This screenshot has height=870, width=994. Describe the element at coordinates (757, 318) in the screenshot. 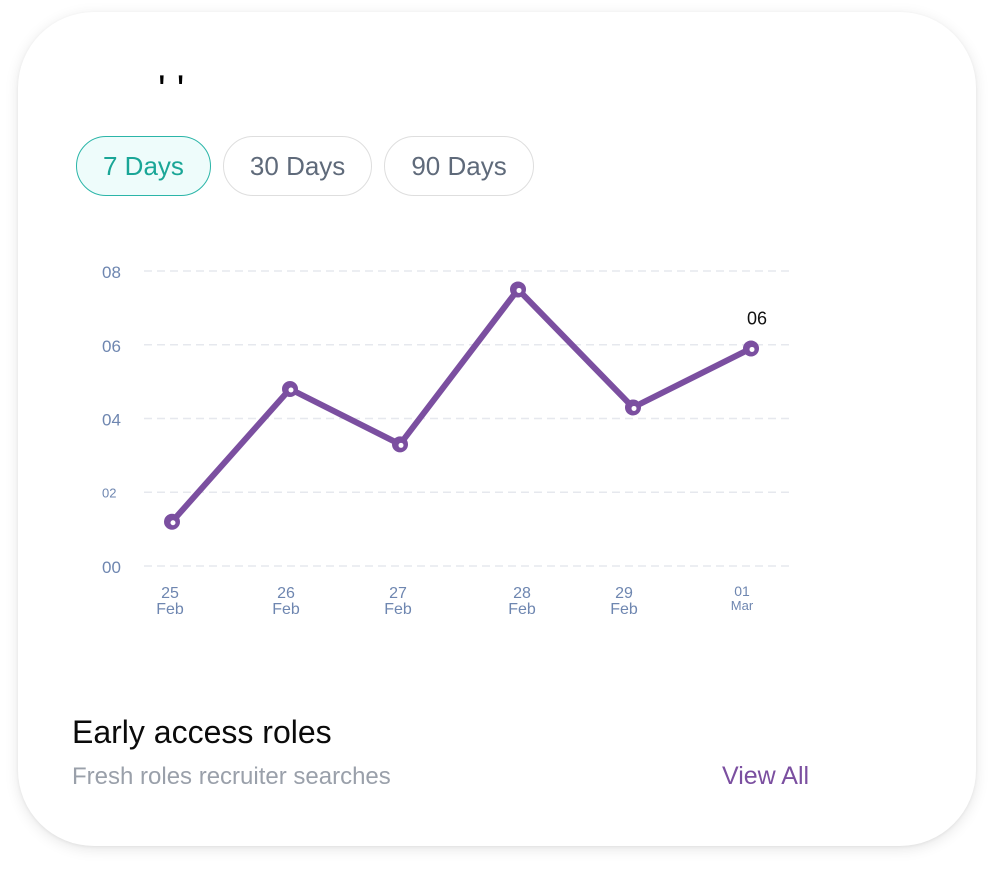

I see `data-label: 06` at that location.